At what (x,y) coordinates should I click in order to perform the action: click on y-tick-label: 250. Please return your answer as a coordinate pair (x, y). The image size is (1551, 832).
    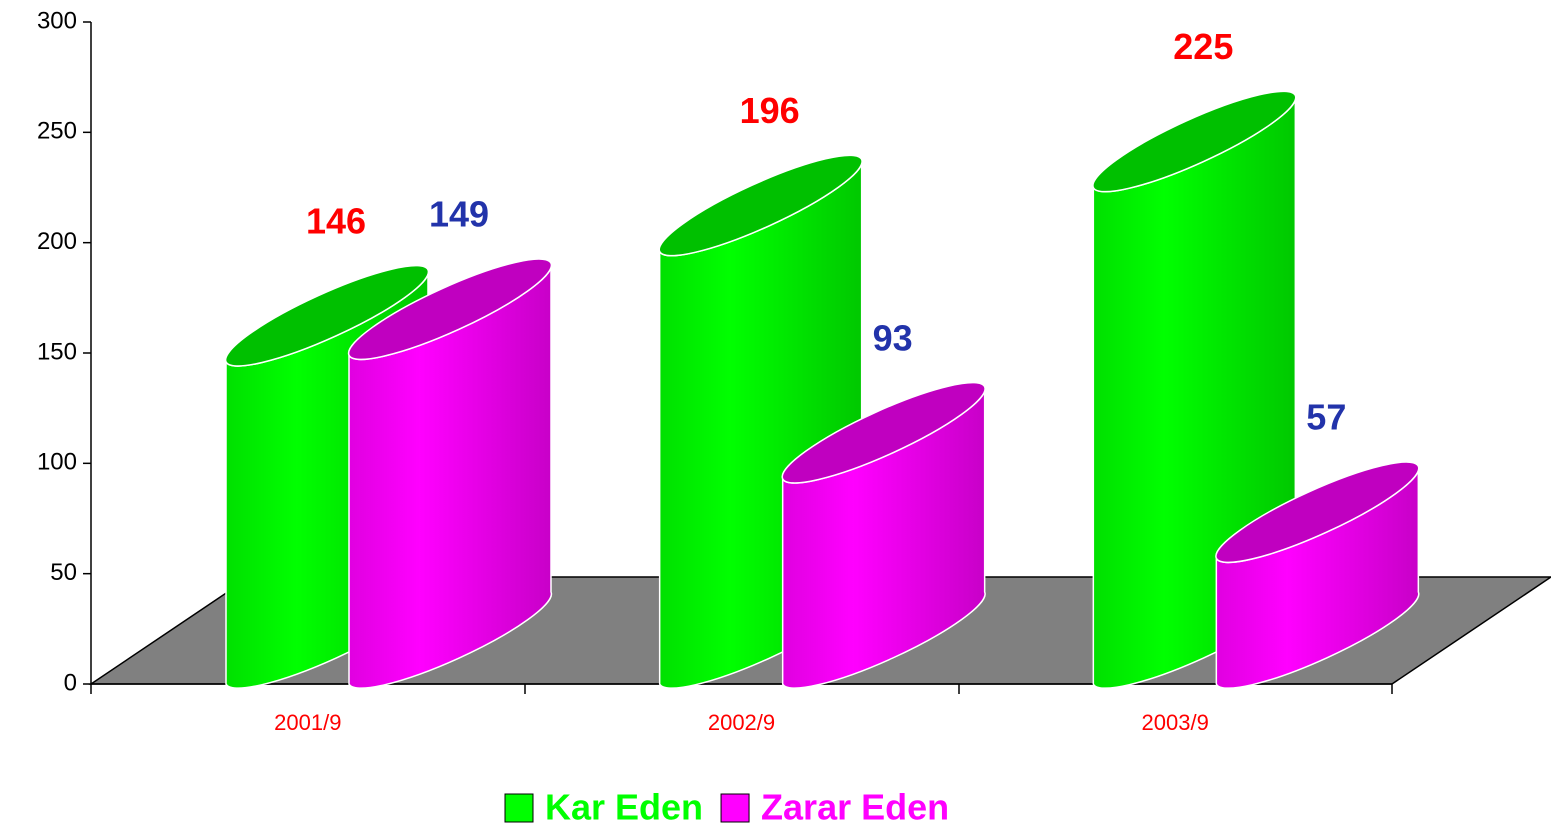
    Looking at the image, I should click on (57, 131).